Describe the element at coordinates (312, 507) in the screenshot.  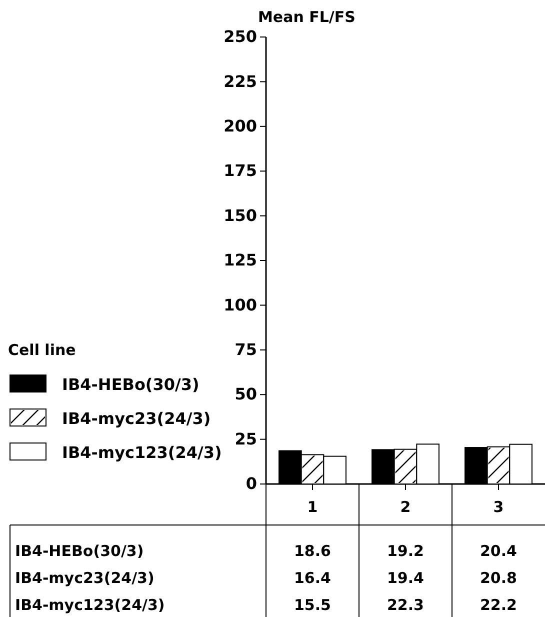
I see `x-tick-label: 1` at that location.